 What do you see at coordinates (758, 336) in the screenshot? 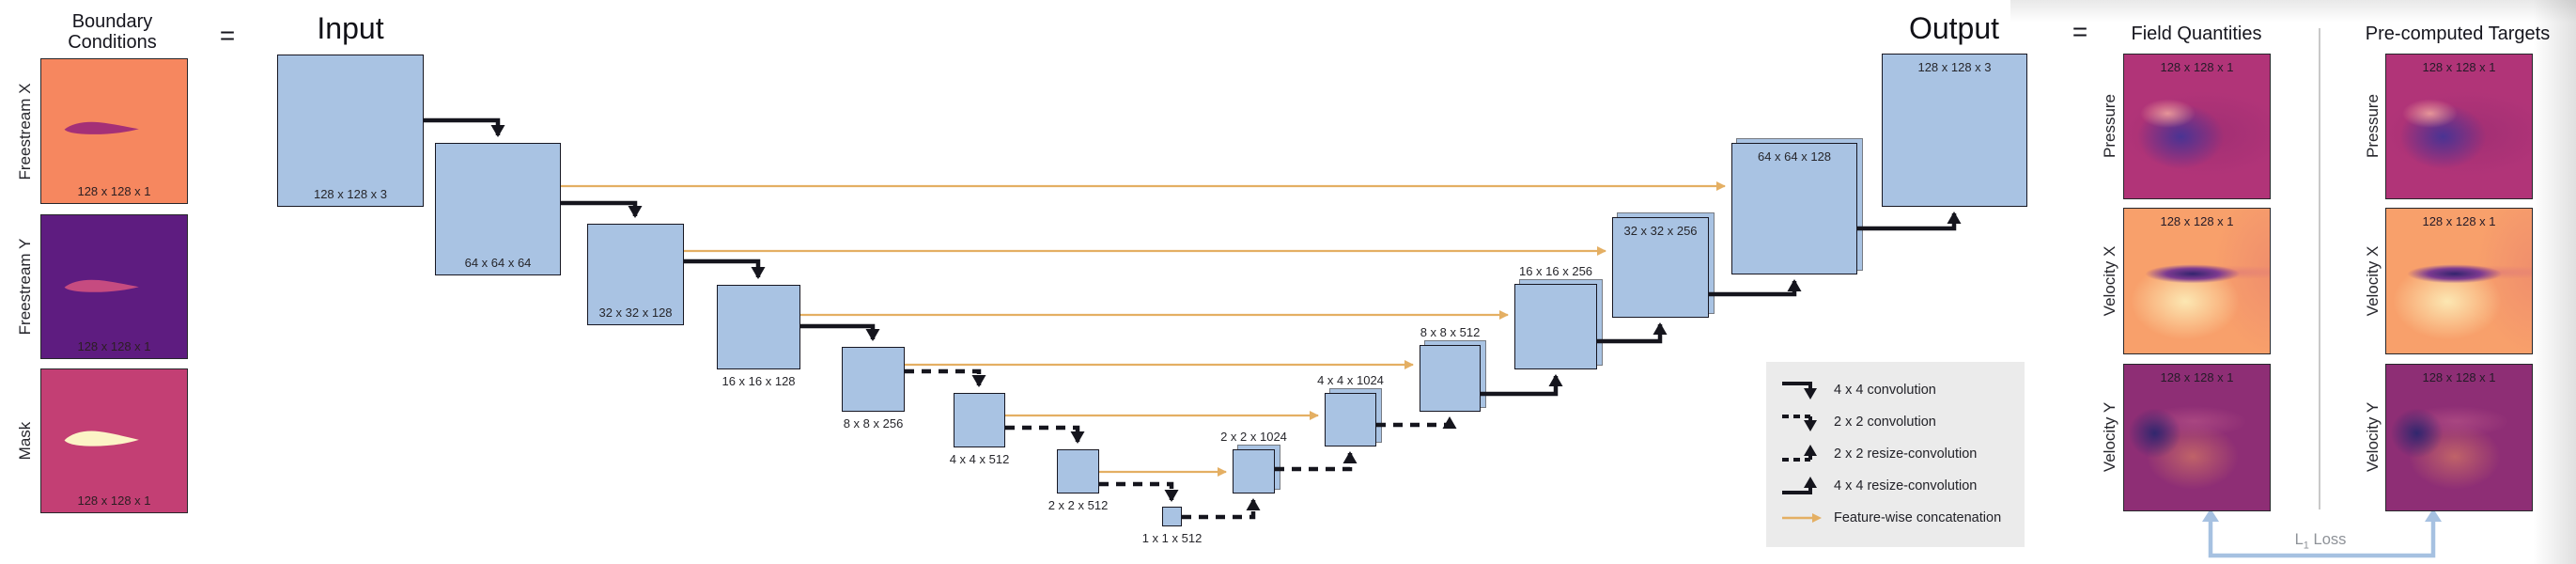
I see `encoder-block-16: 16 x 16 x 128` at bounding box center [758, 336].